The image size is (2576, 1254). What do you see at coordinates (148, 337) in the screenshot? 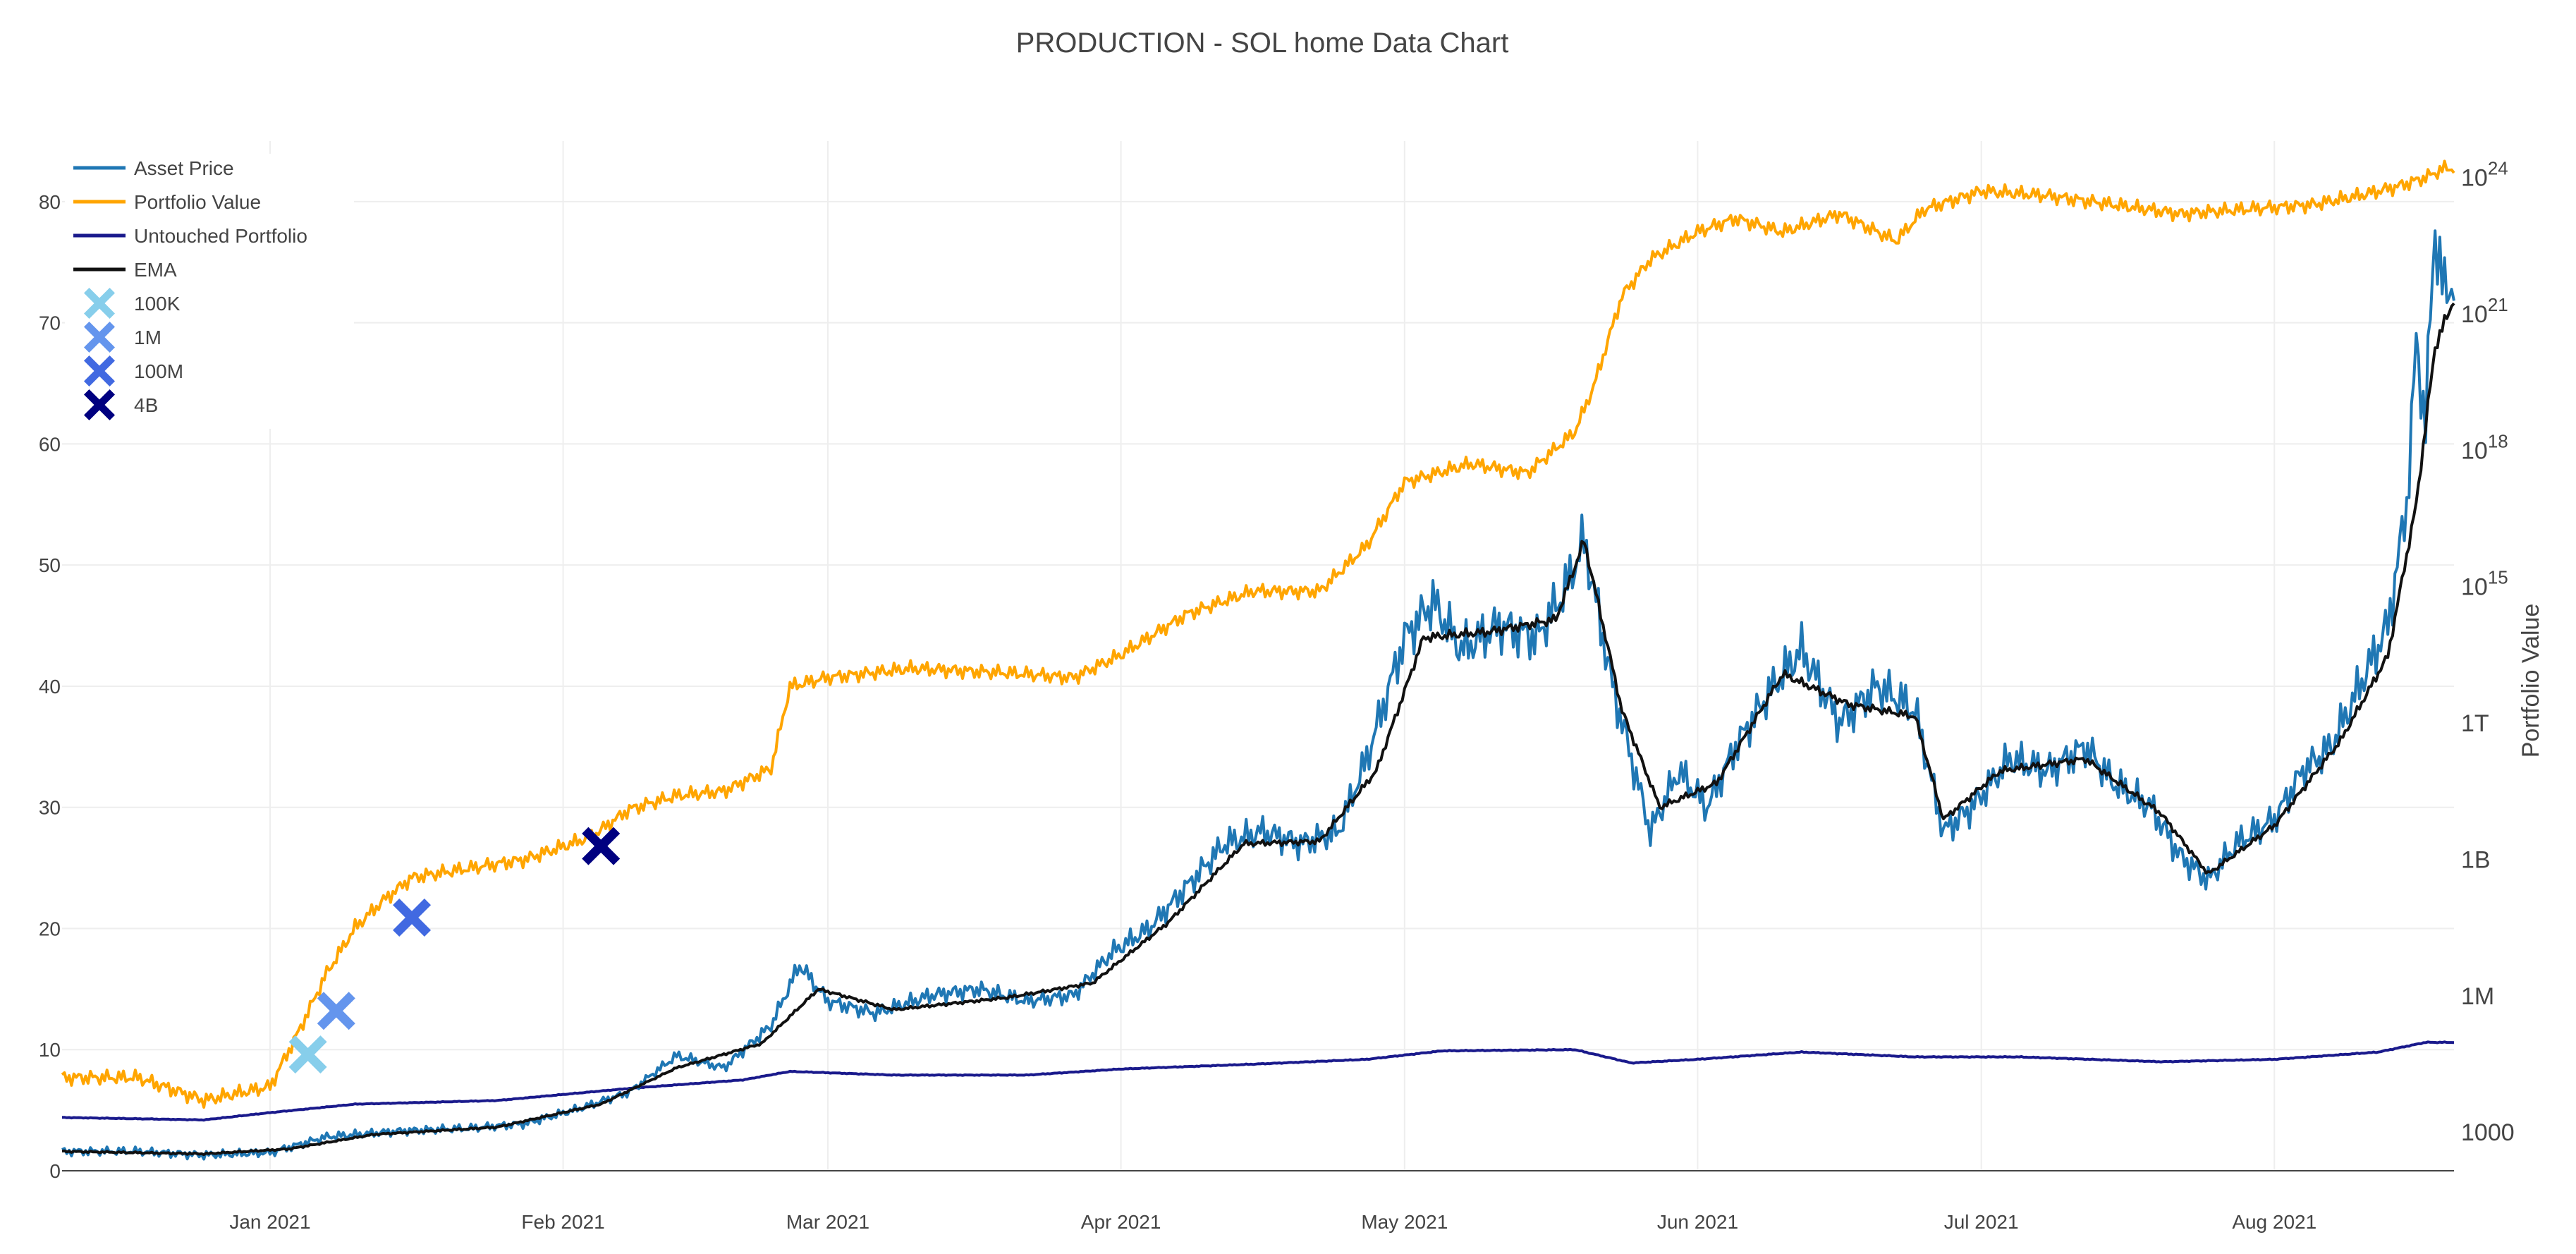
I see `legend-label: 1M` at bounding box center [148, 337].